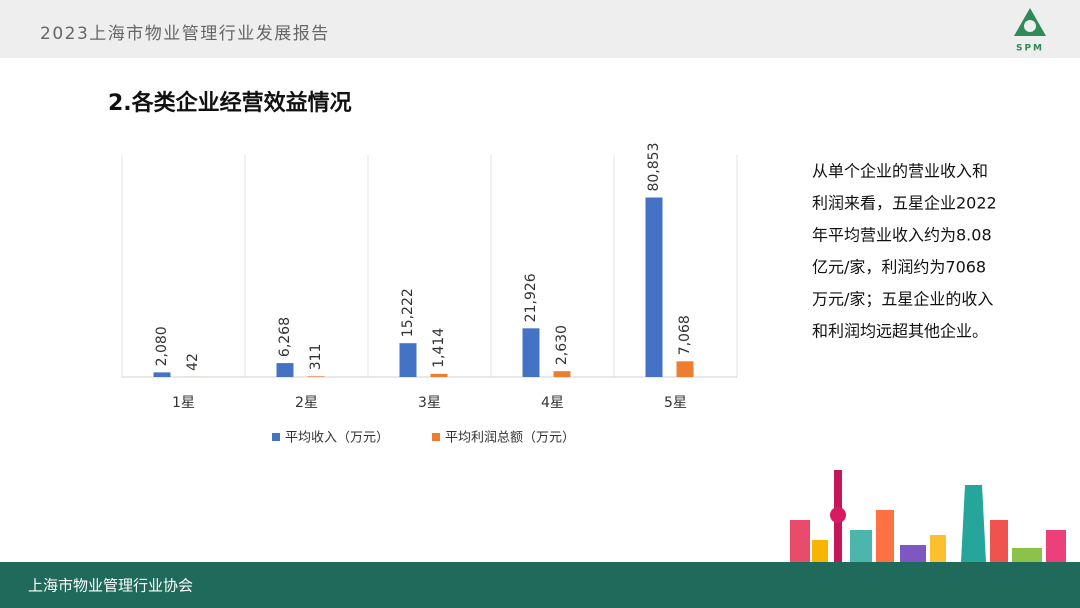  Describe the element at coordinates (973, 523) in the screenshot. I see `tower` at that location.